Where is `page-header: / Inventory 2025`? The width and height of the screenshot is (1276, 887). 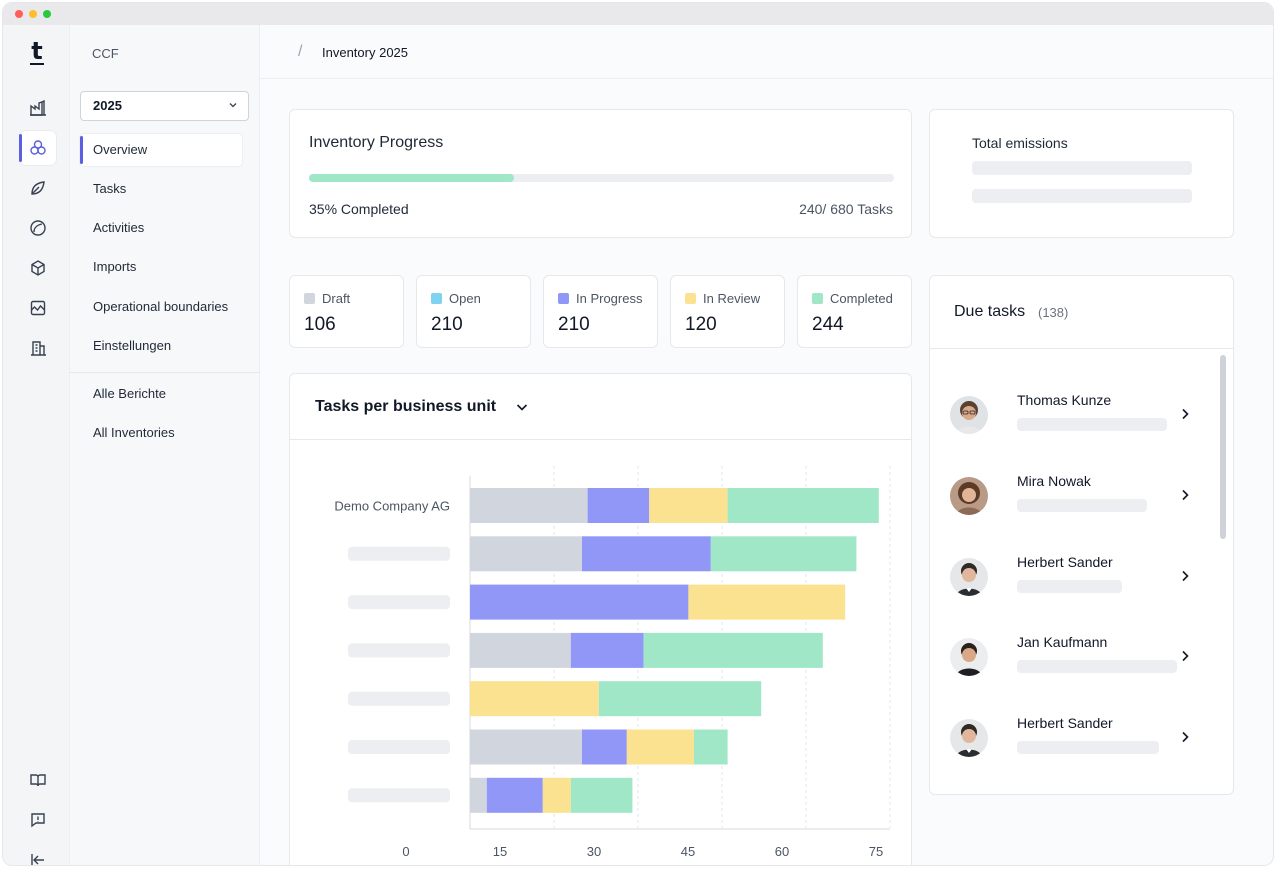 page-header: / Inventory 2025 is located at coordinates (766, 52).